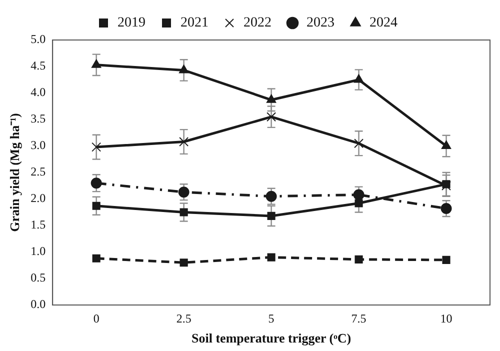 The image size is (500, 351). I want to click on x-axis-title: Soil temperature trigger (ᵒC), so click(272, 338).